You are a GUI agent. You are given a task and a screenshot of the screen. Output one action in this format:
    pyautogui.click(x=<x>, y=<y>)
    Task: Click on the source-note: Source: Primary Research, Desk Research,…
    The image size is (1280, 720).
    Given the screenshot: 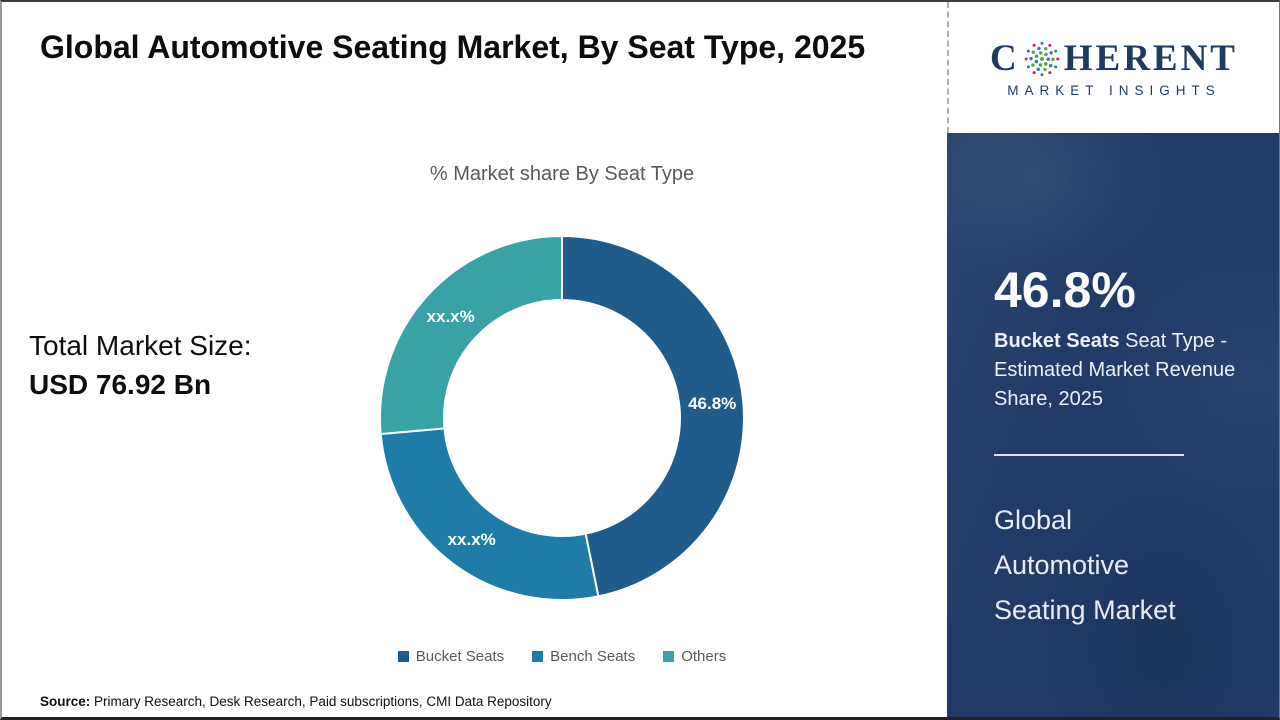 What is the action you would take?
    pyautogui.click(x=296, y=701)
    